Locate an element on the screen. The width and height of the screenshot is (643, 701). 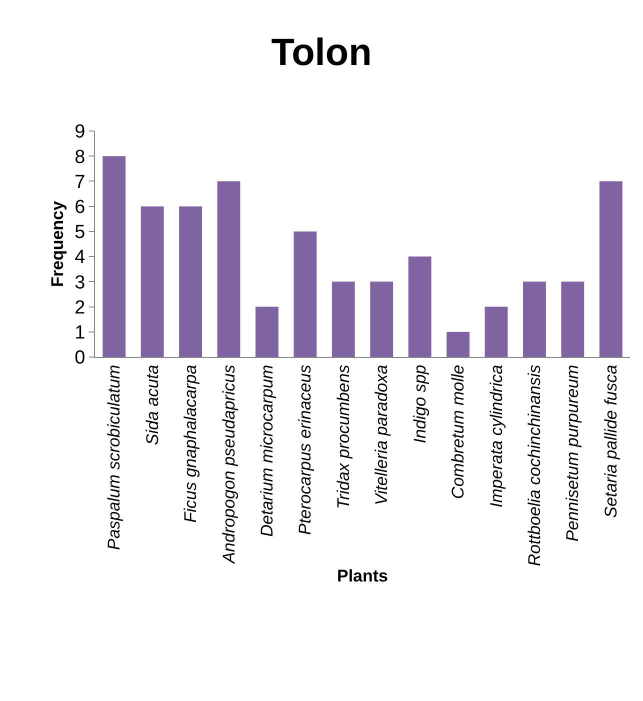
y-tick-label: 6 is located at coordinates (80, 207).